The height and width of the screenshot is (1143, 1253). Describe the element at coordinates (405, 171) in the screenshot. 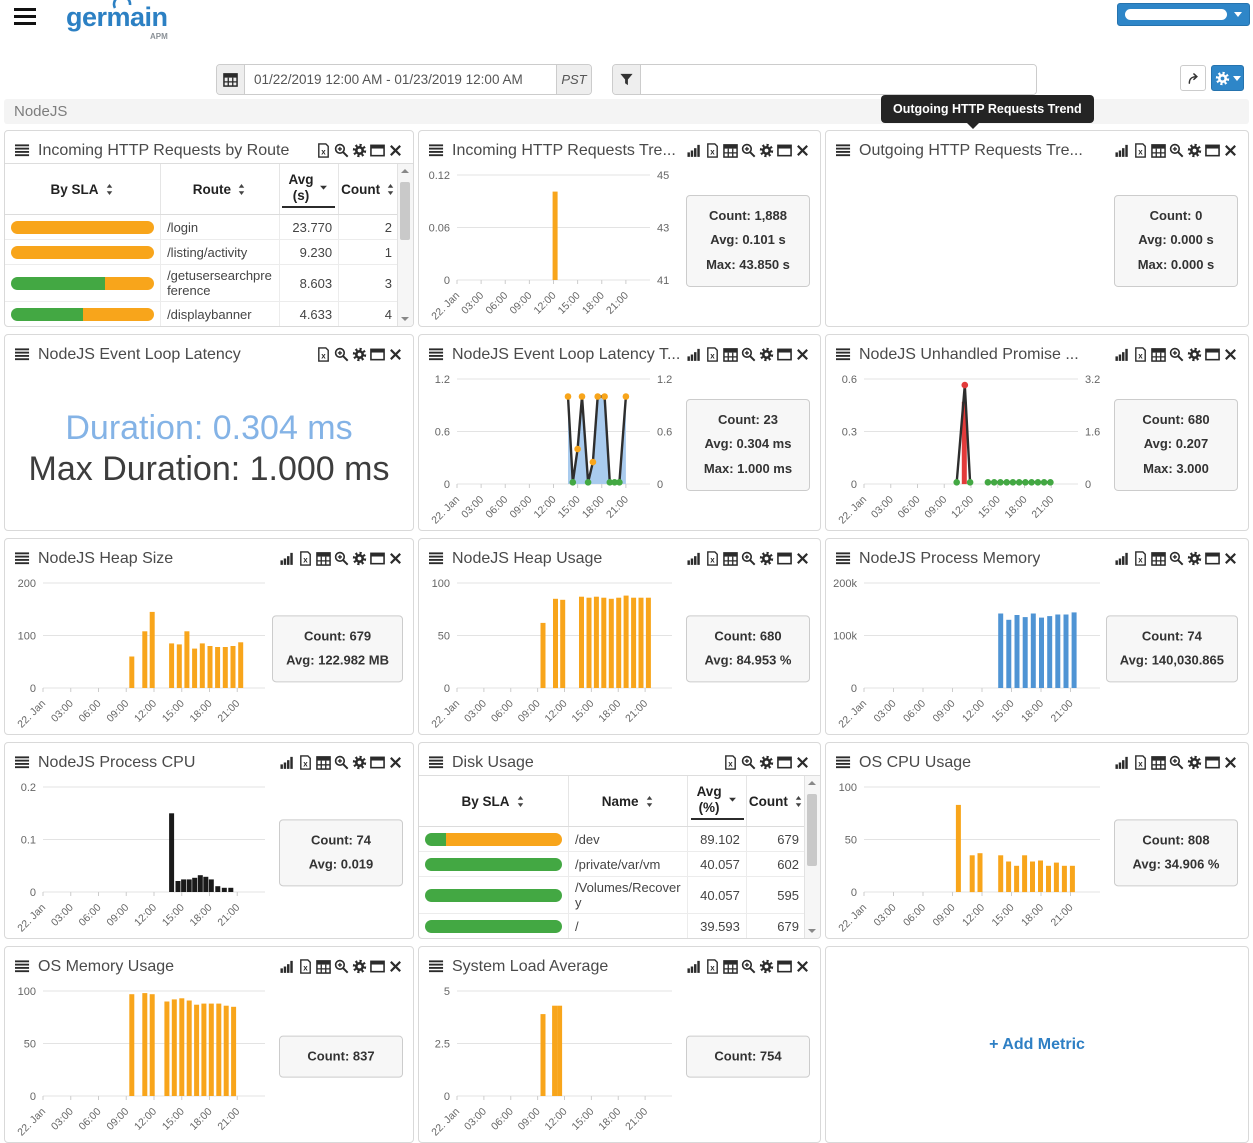

I see `scroll-up-icon` at that location.